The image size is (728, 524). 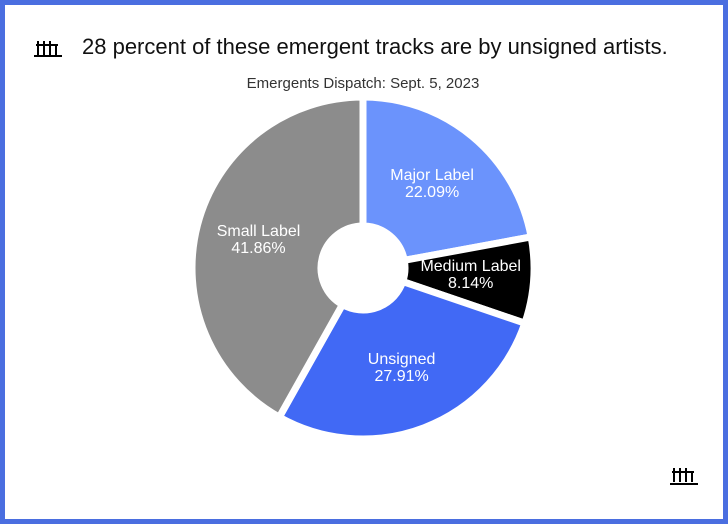 I want to click on slice-value-label: 22.09%, so click(x=432, y=192).